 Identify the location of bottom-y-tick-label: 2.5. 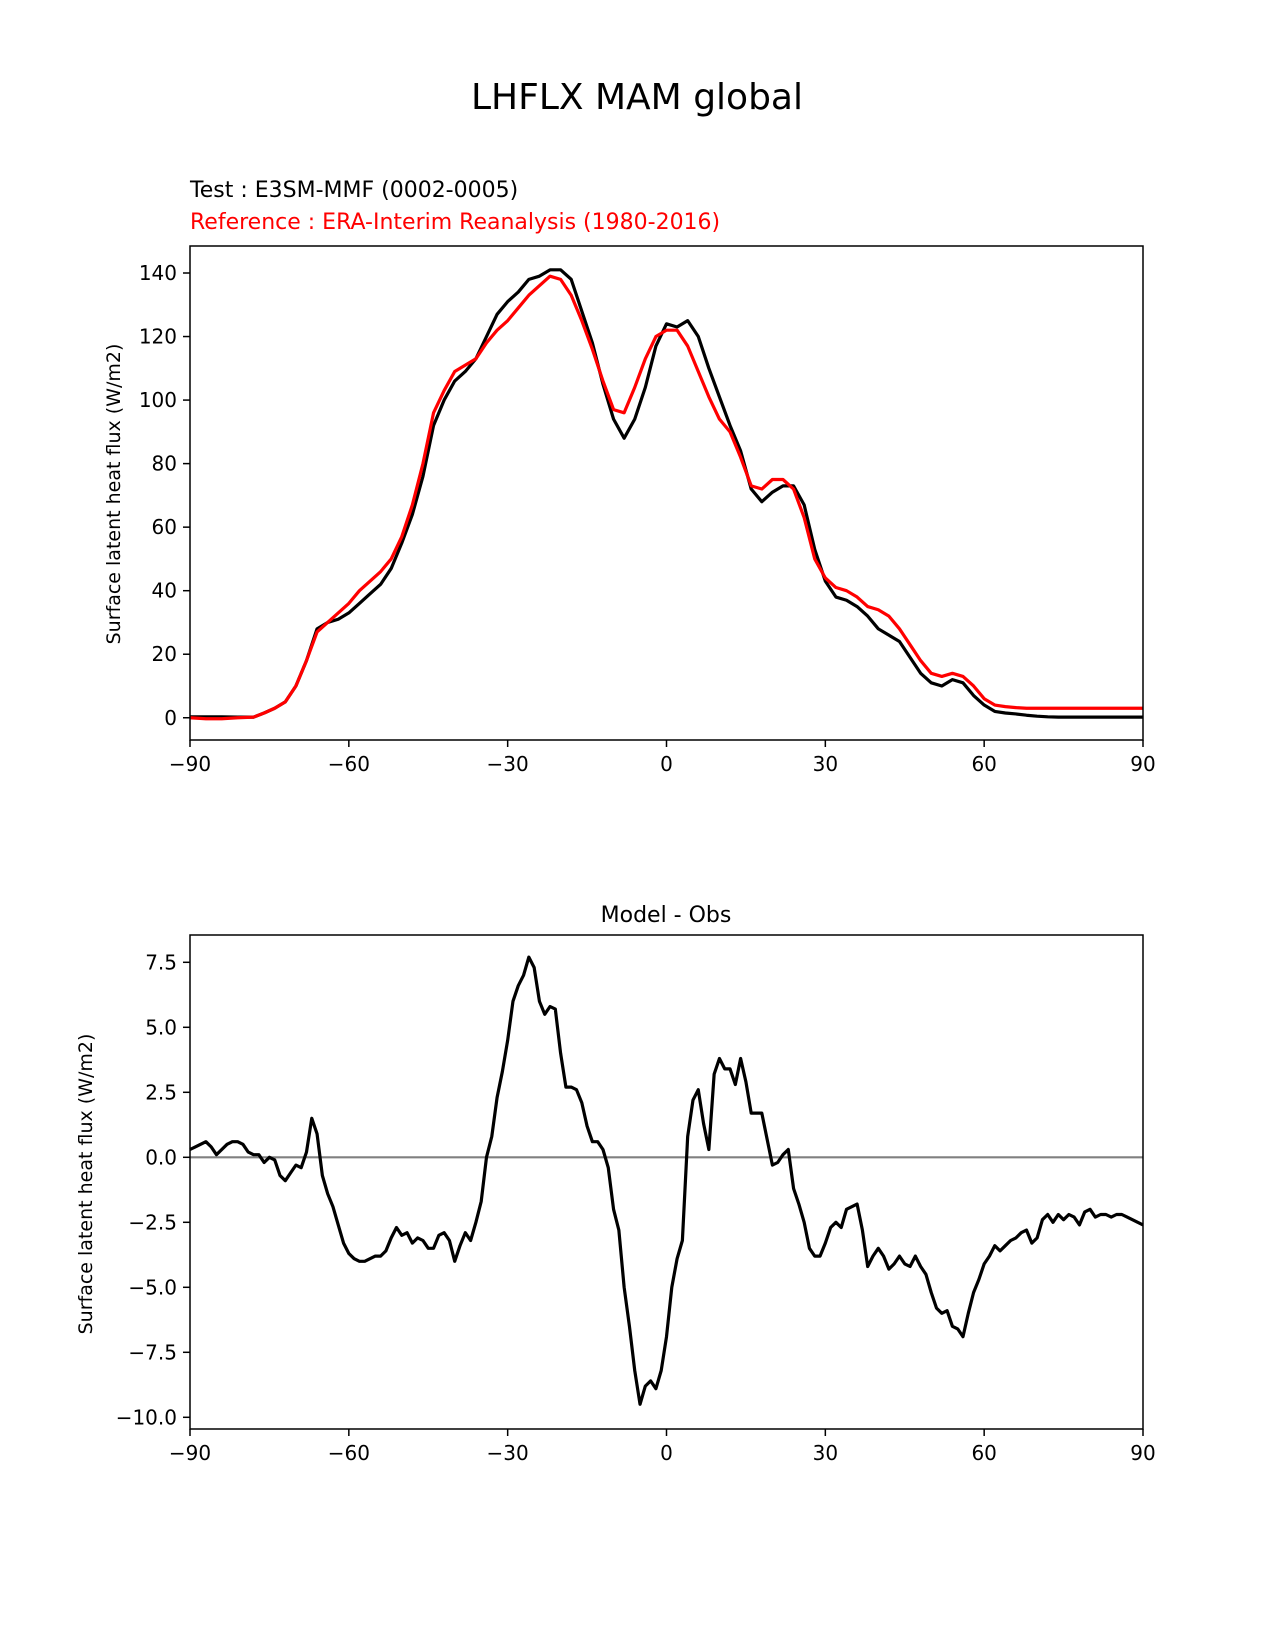
(161, 1092).